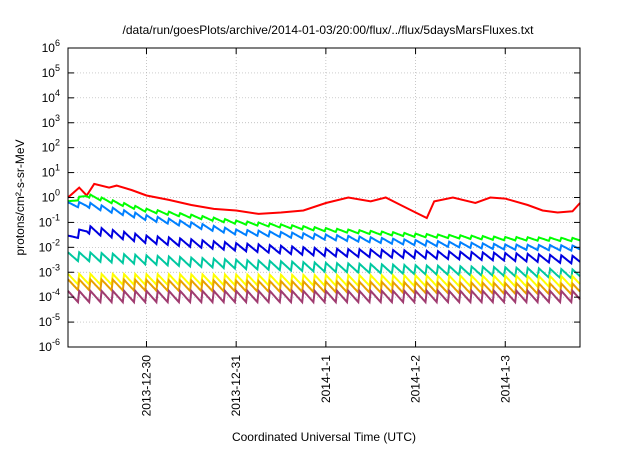 The image size is (640, 453). I want to click on y-tick-label: 10⁻⁵, so click(49, 320).